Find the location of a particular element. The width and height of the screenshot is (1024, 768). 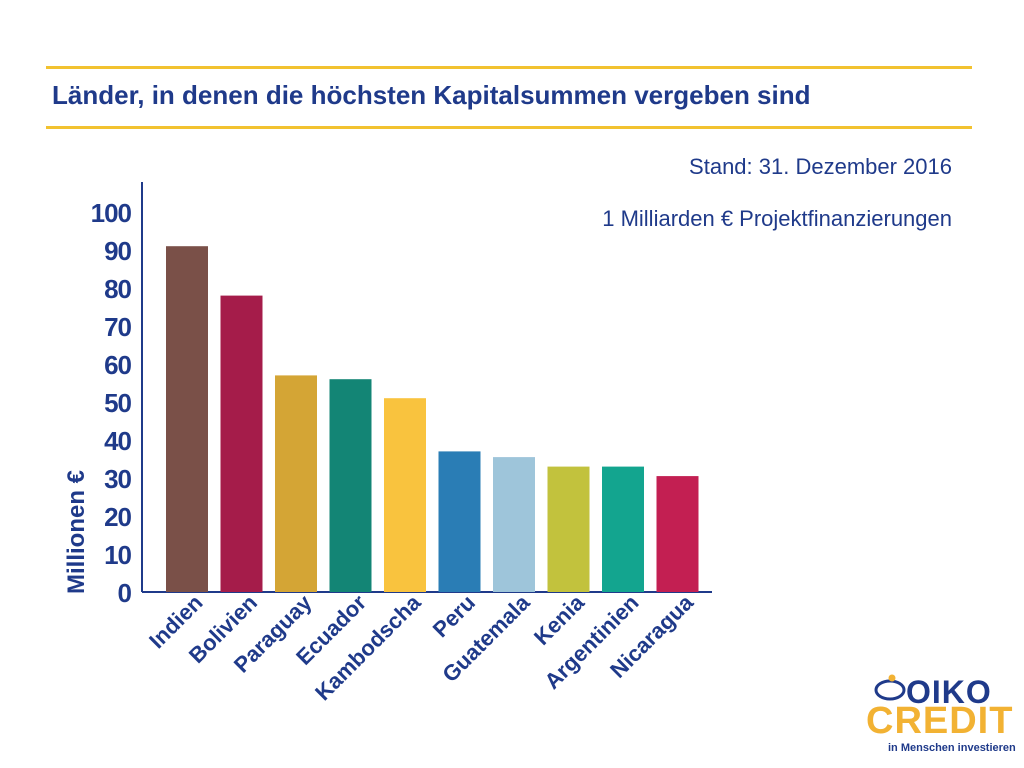

date-note: Stand: 31. Dezember 2016 is located at coordinates (820, 166).